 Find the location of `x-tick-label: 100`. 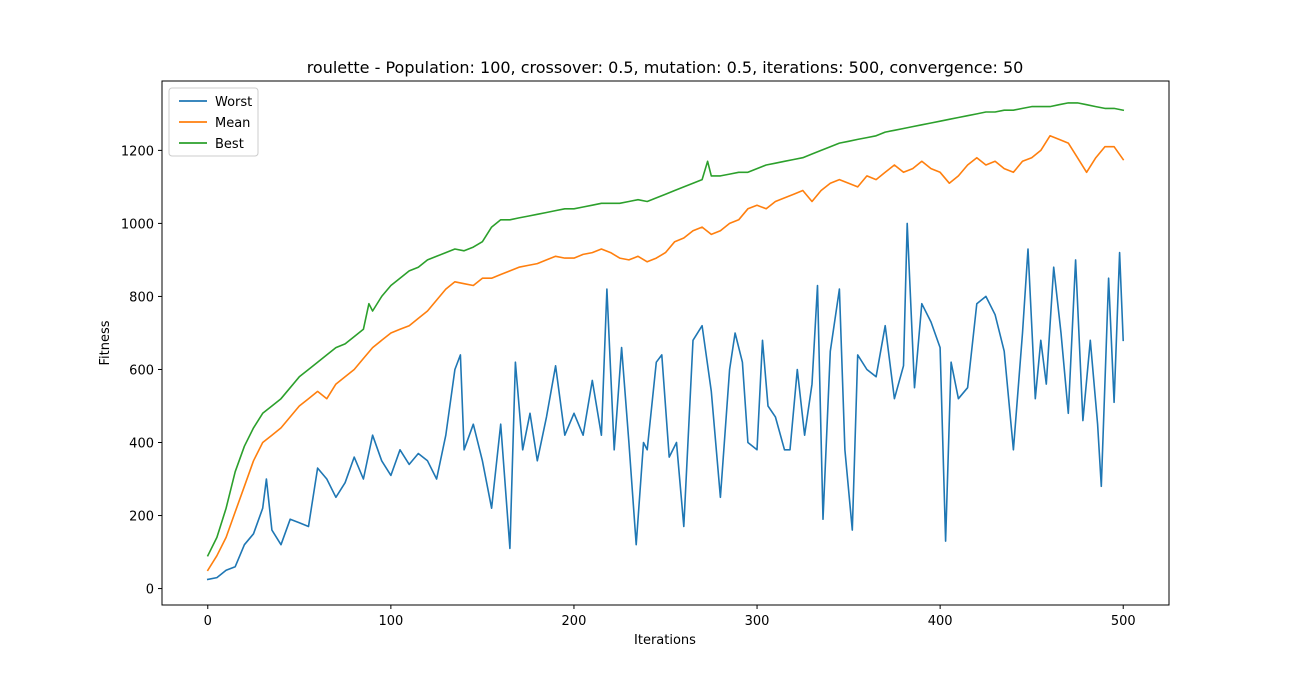

x-tick-label: 100 is located at coordinates (390, 621).